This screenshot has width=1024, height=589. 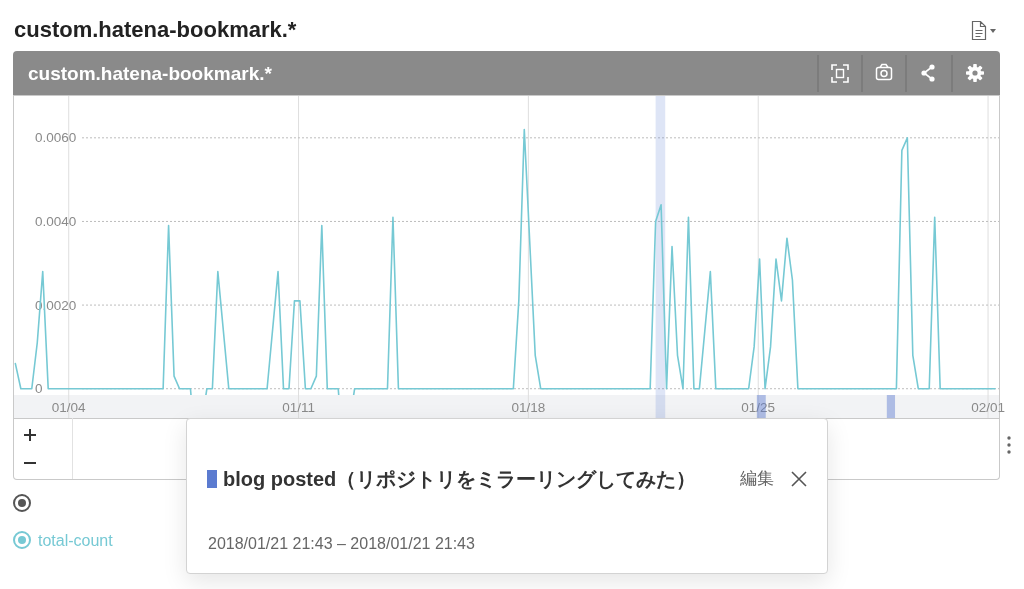 What do you see at coordinates (298, 407) in the screenshot?
I see `x-tick-label: 01/11` at bounding box center [298, 407].